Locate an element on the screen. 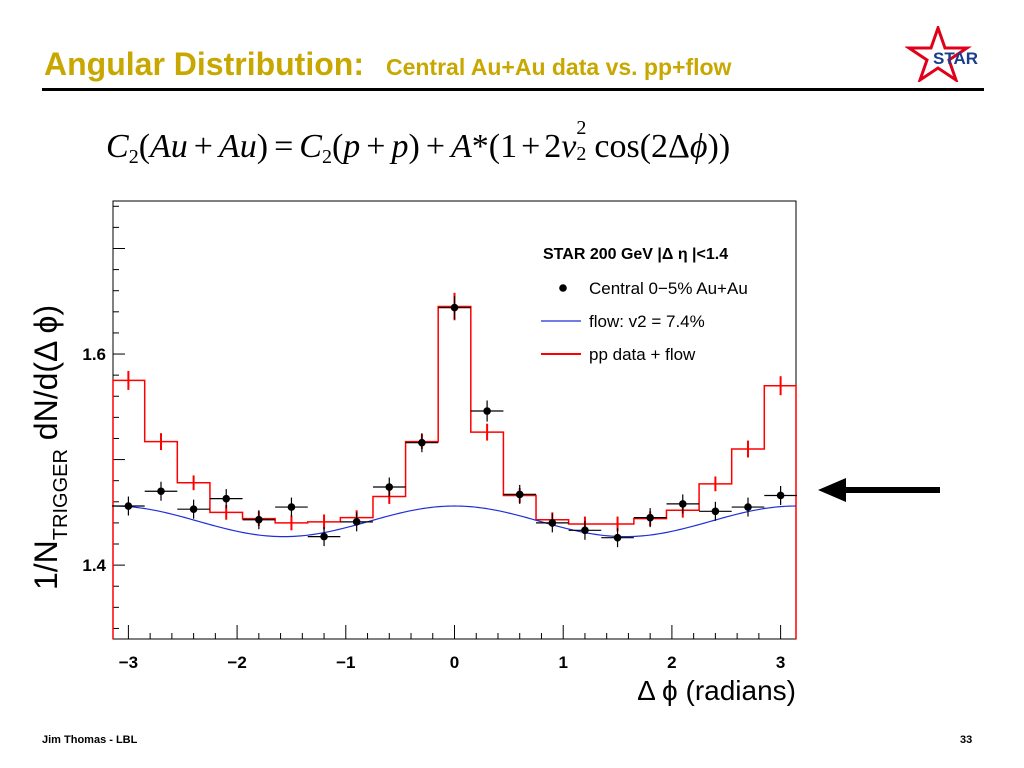 The height and width of the screenshot is (768, 1024). flow-formula: C2(Au + Au) = C2(p + p) + A*(1 +2v 2 2 cos(2Δϕ)) is located at coordinates (418, 142).